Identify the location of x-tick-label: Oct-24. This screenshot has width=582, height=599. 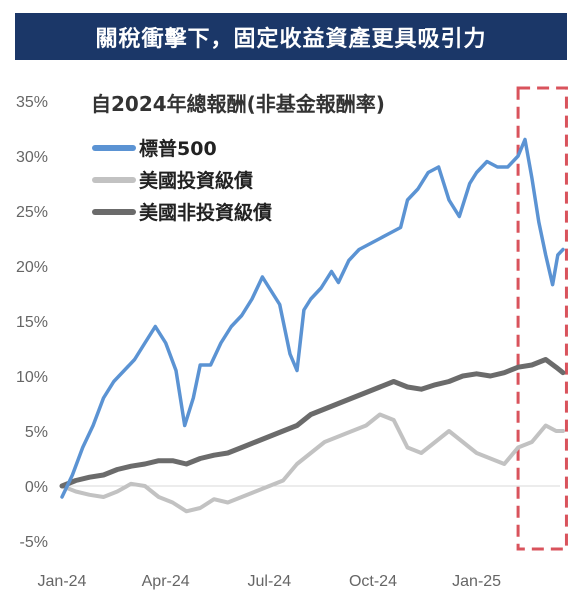
(373, 581).